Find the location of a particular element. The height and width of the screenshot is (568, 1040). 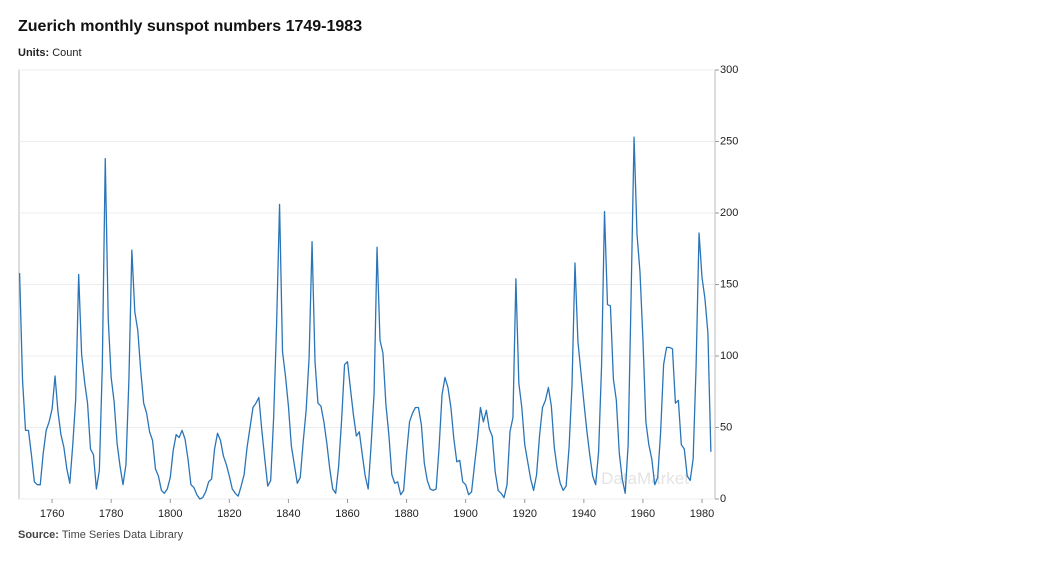

x-tick-label: 1840 is located at coordinates (288, 514).